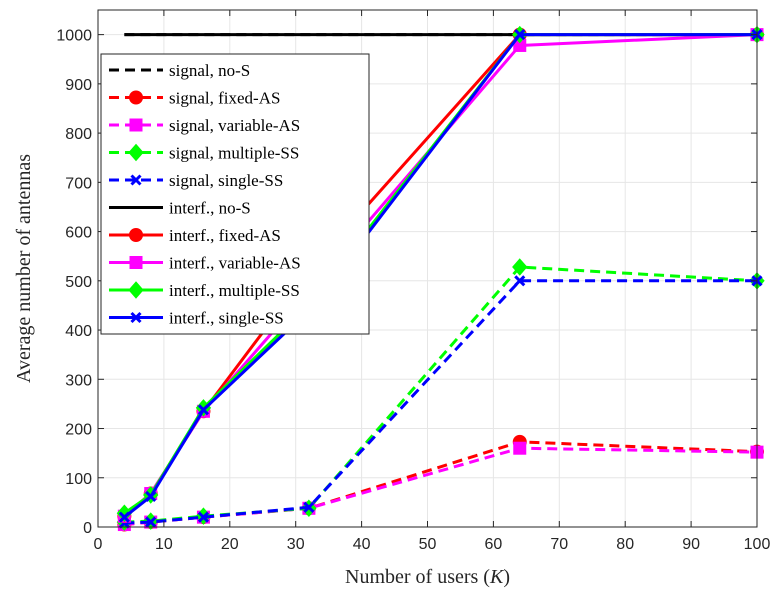 The height and width of the screenshot is (593, 772). I want to click on y-tick-label: 900, so click(78, 85).